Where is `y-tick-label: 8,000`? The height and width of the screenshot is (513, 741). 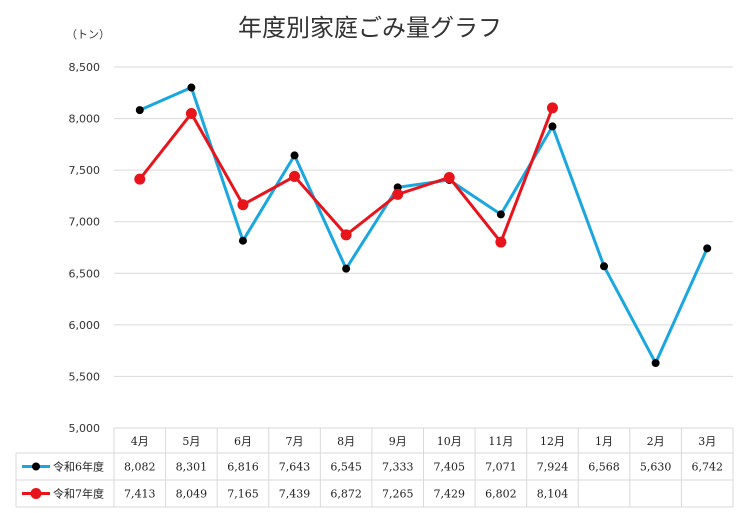 y-tick-label: 8,000 is located at coordinates (85, 119).